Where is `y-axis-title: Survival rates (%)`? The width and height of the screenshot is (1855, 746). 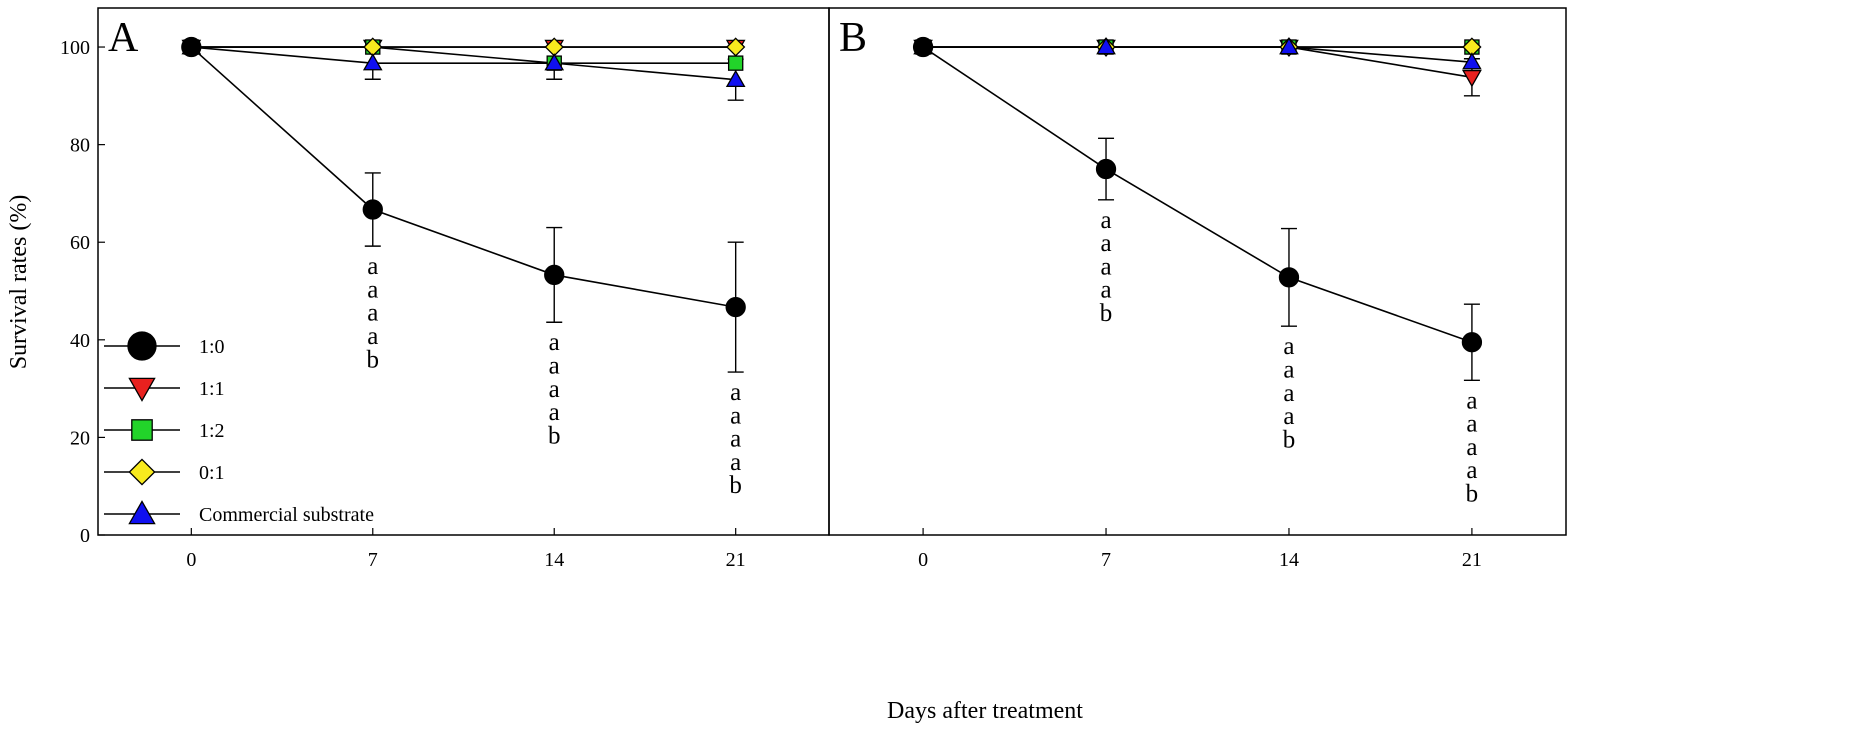 y-axis-title: Survival rates (%) is located at coordinates (19, 282).